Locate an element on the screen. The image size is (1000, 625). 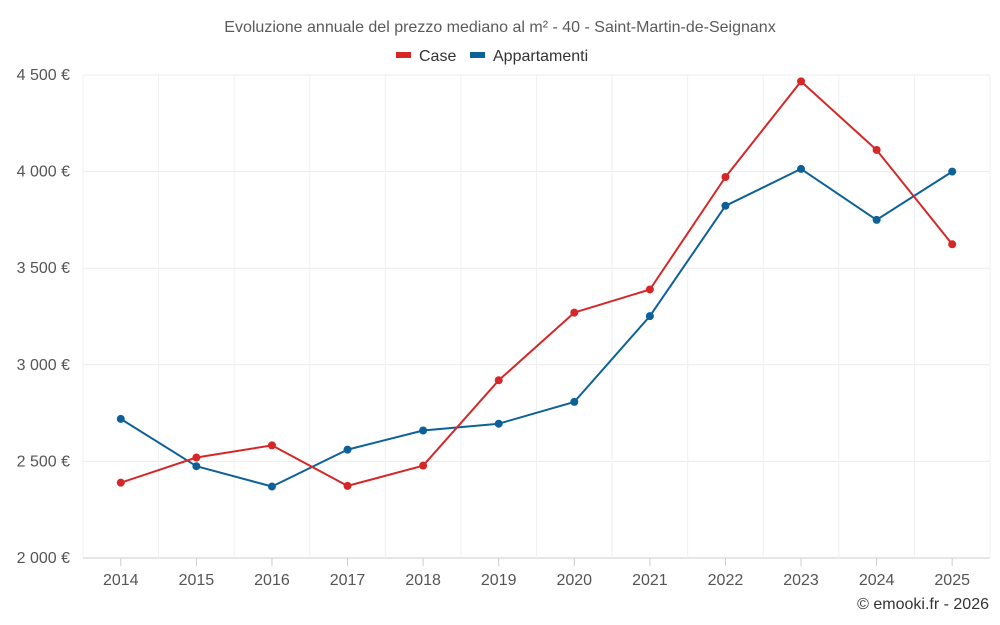
x-tick-label: 2023 is located at coordinates (801, 580).